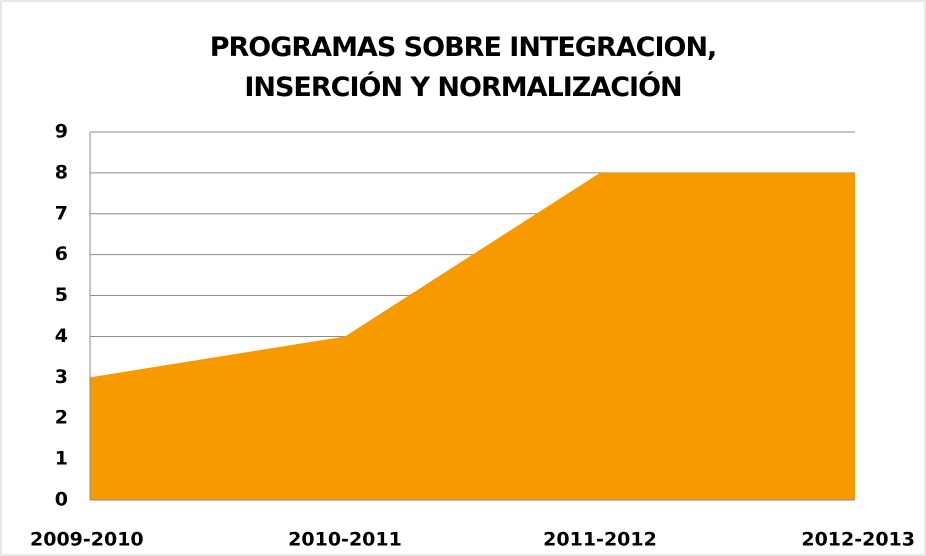  What do you see at coordinates (61, 459) in the screenshot?
I see `y-tick-label: 1` at bounding box center [61, 459].